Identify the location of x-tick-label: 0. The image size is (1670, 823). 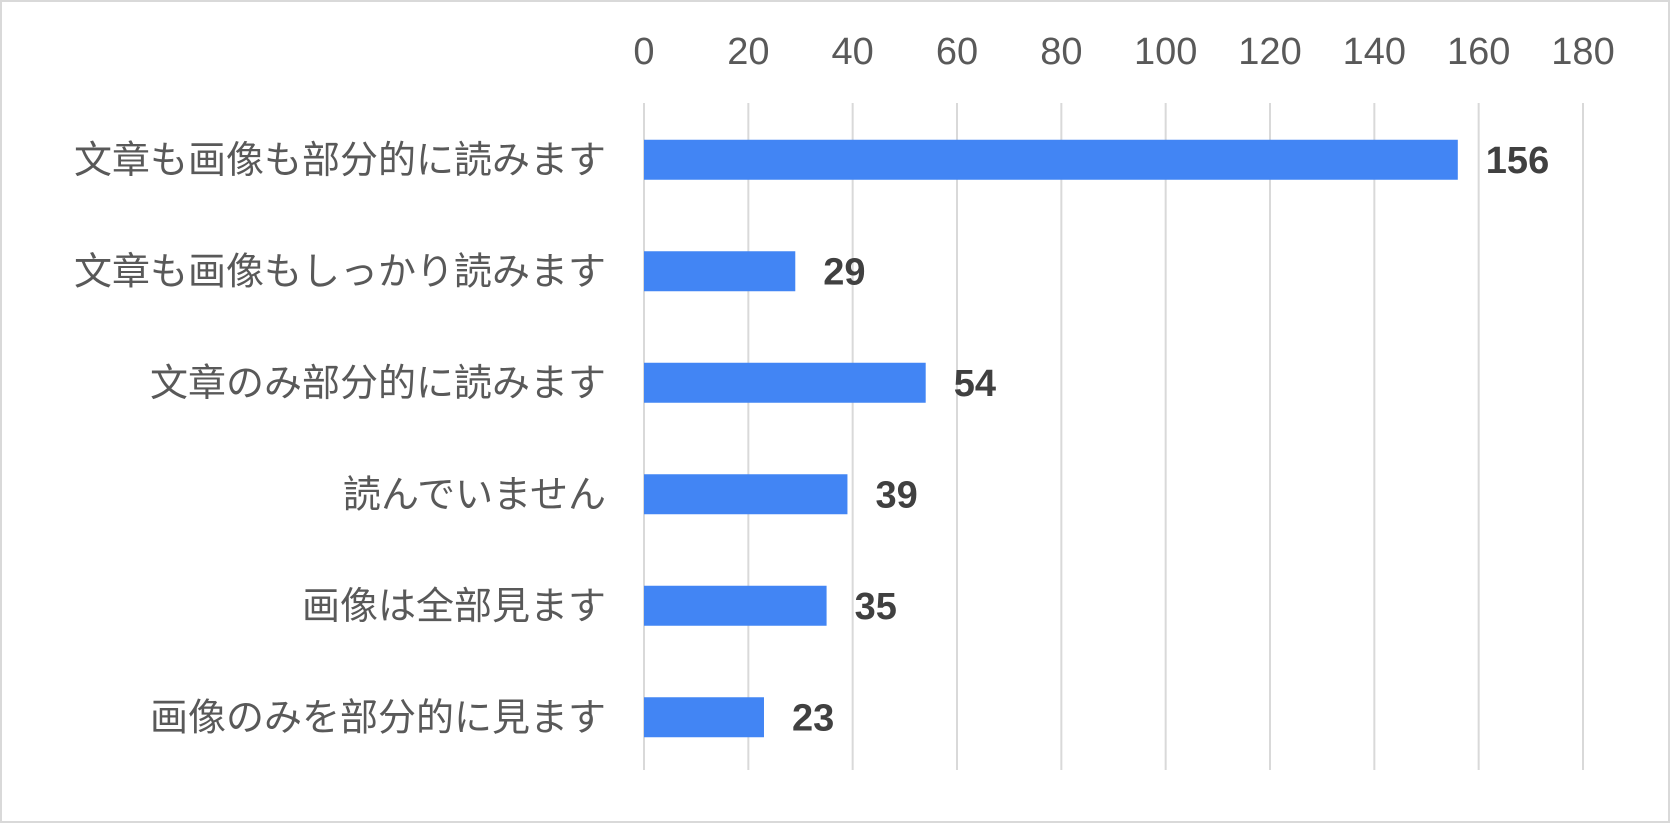
(643, 52).